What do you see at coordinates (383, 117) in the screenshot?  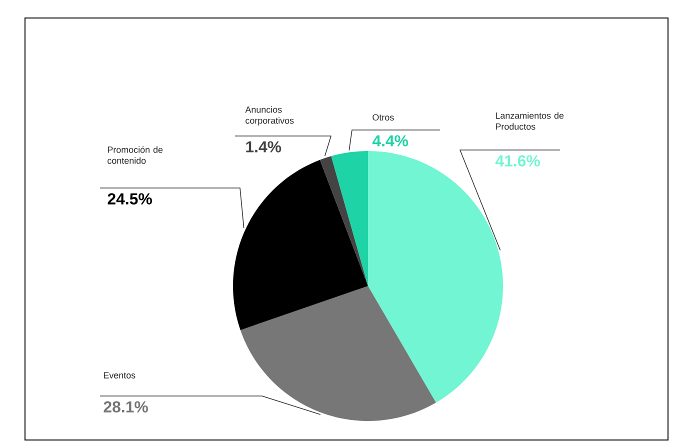 I see `slice-label: Otros` at bounding box center [383, 117].